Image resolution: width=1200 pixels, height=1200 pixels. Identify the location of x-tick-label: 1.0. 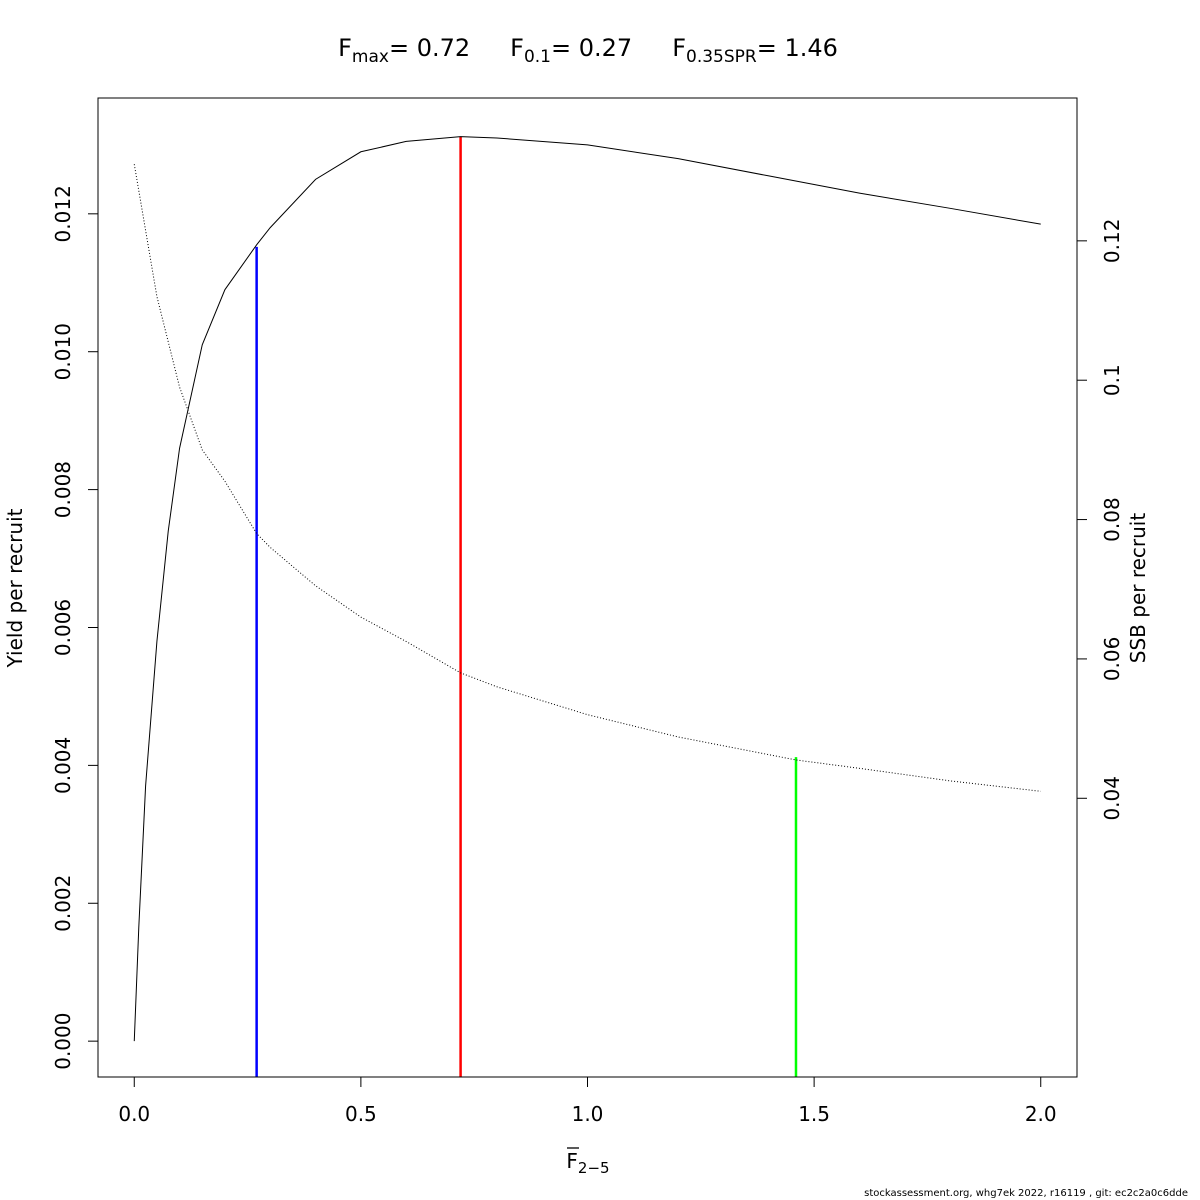
(588, 1114).